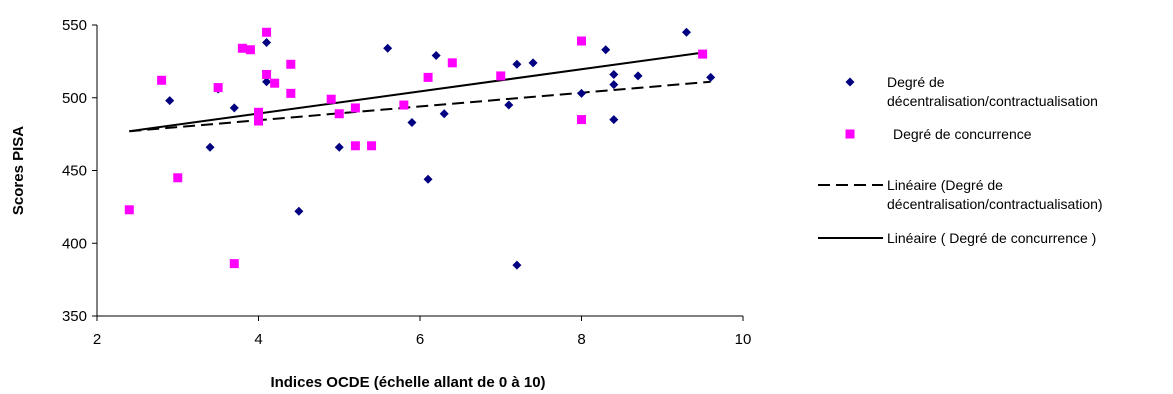 The width and height of the screenshot is (1173, 394). I want to click on y-axis-title: Scores PISA, so click(18, 170).